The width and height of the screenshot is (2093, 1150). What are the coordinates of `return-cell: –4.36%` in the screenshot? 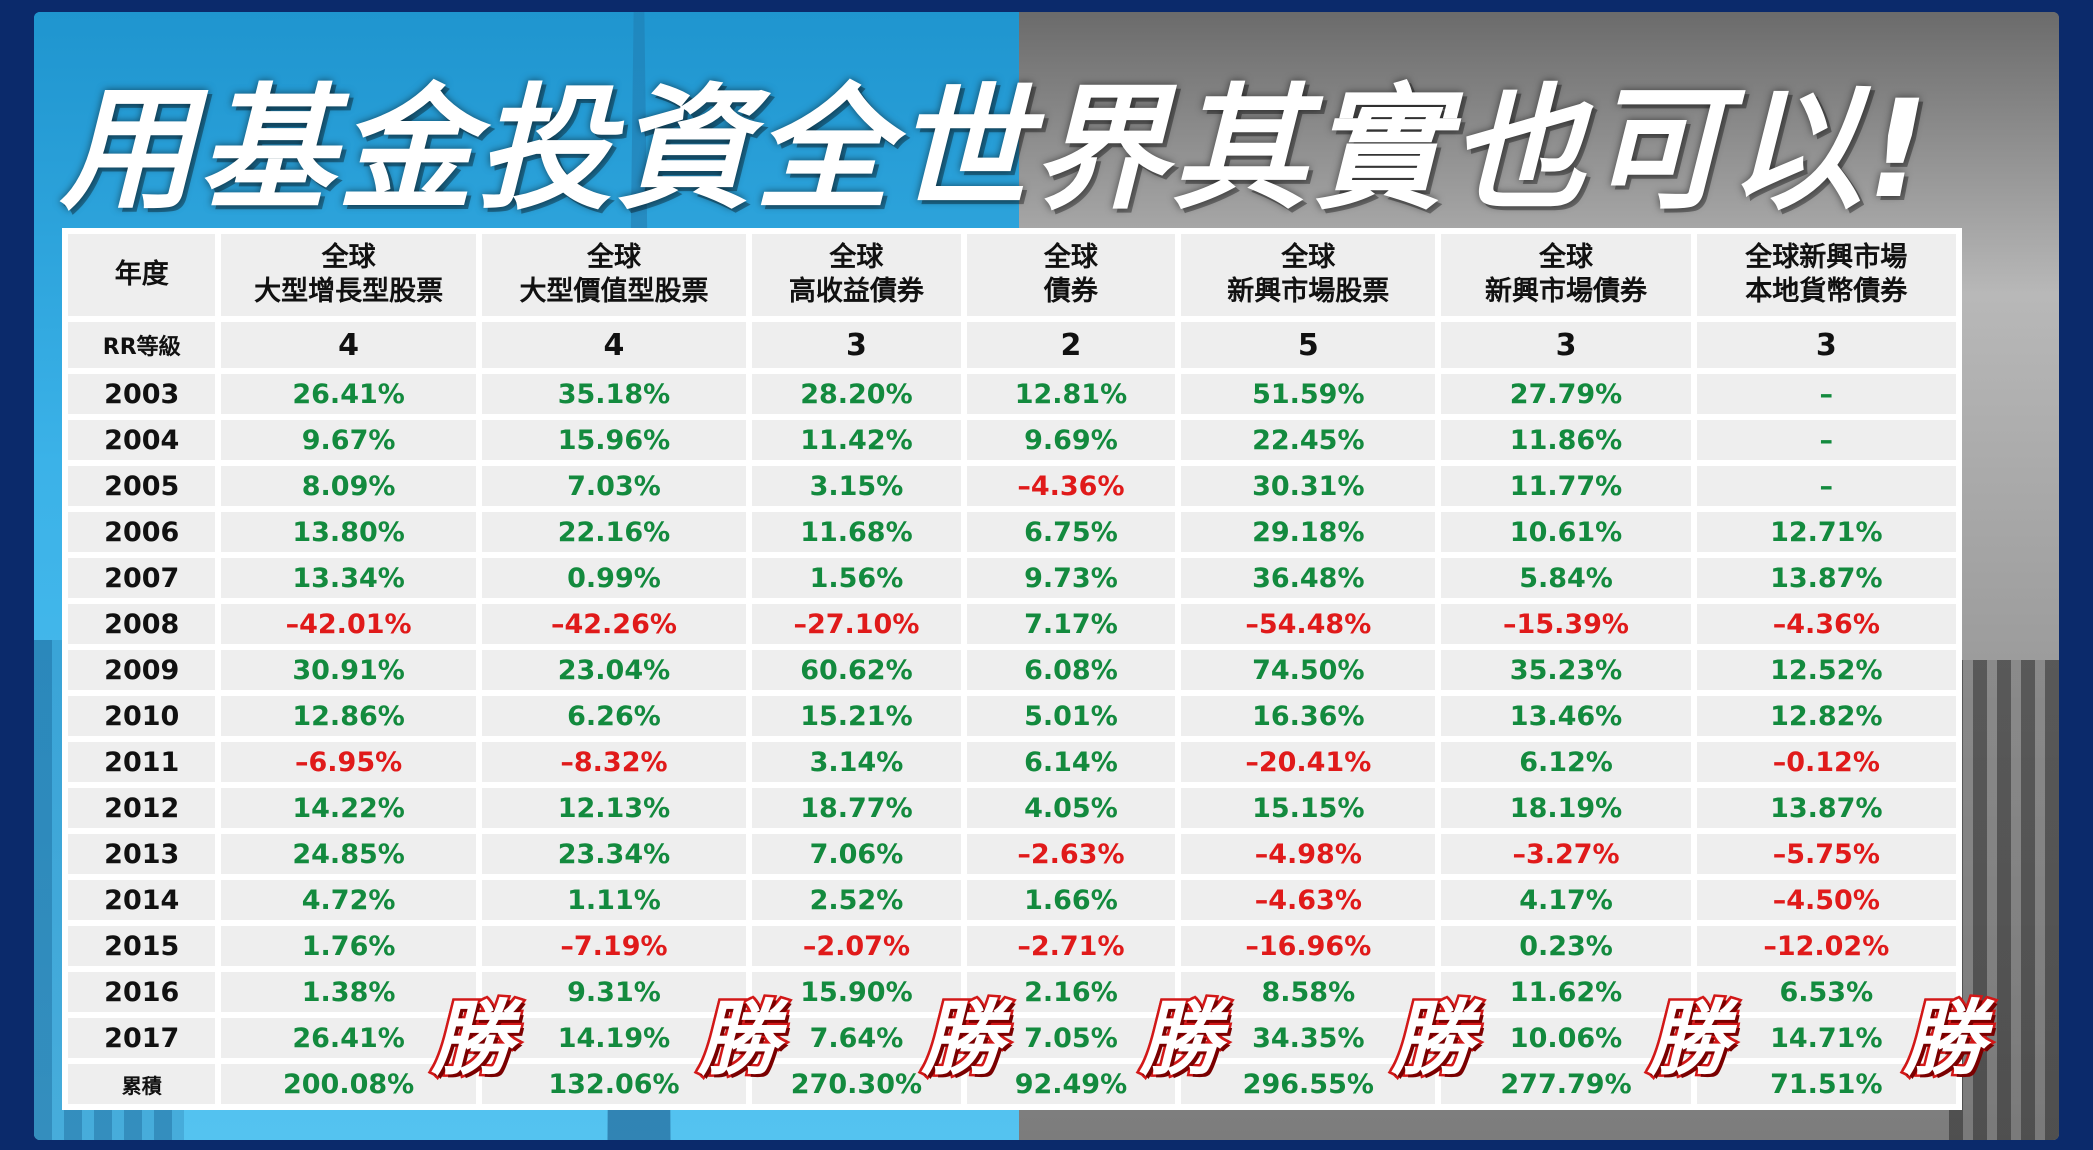 It's located at (1826, 624).